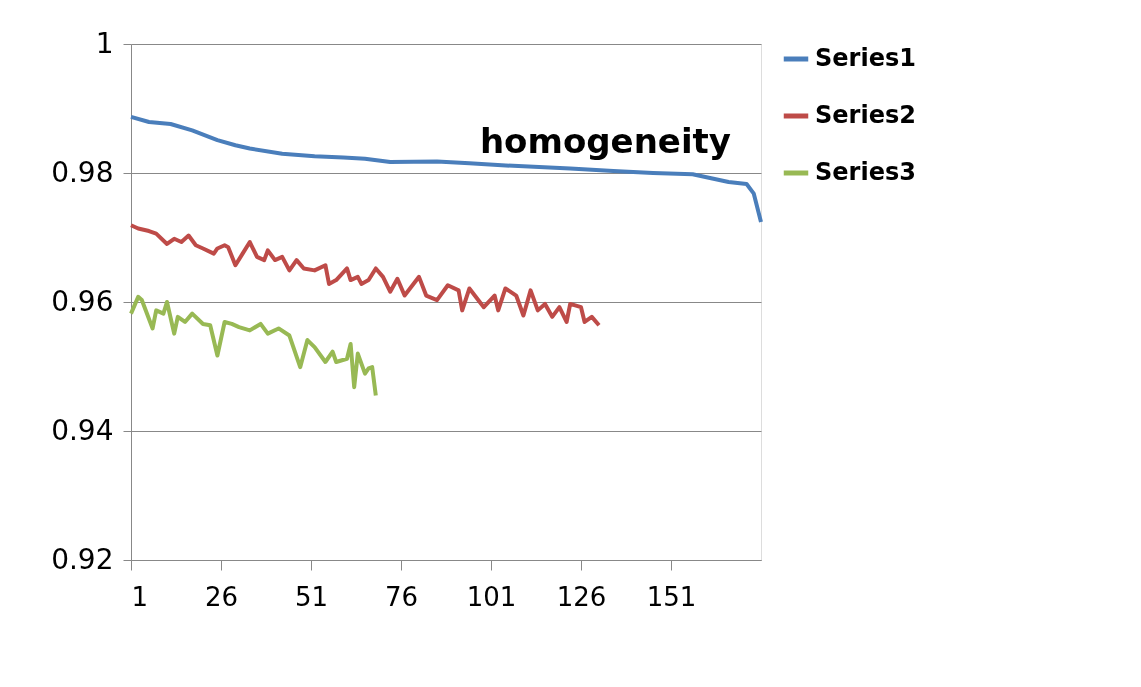 This screenshot has width=1141, height=687. What do you see at coordinates (581, 596) in the screenshot?
I see `x-tick-label: 126` at bounding box center [581, 596].